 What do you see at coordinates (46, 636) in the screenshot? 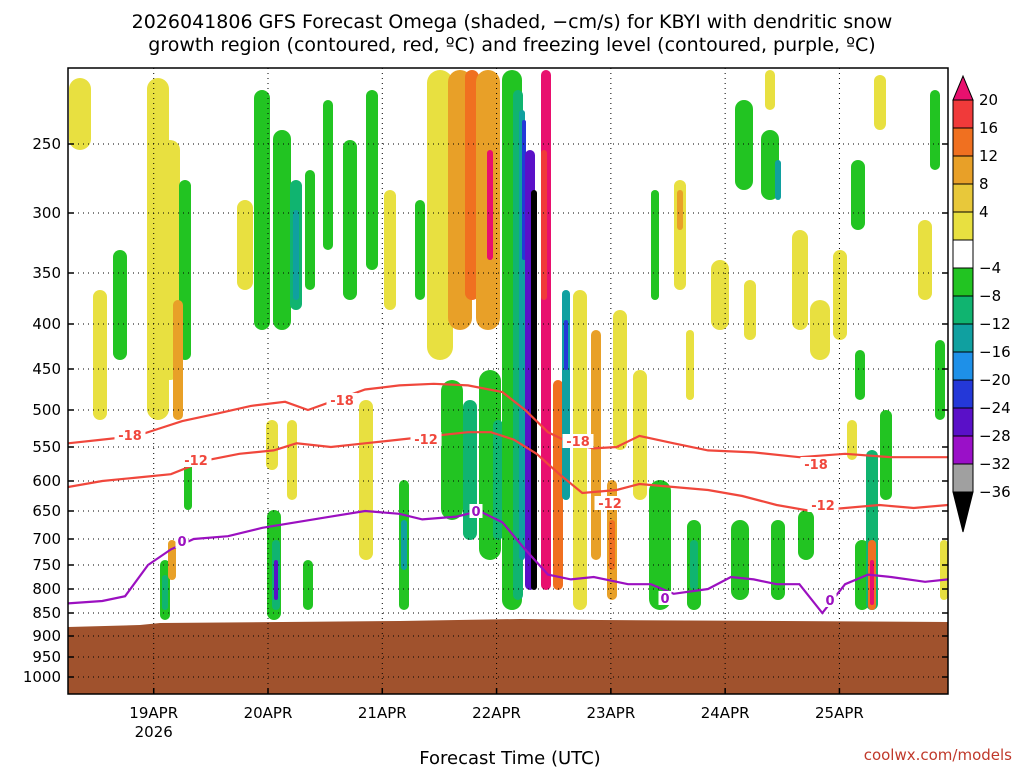
I see `y-tick-label: 900` at bounding box center [46, 636].